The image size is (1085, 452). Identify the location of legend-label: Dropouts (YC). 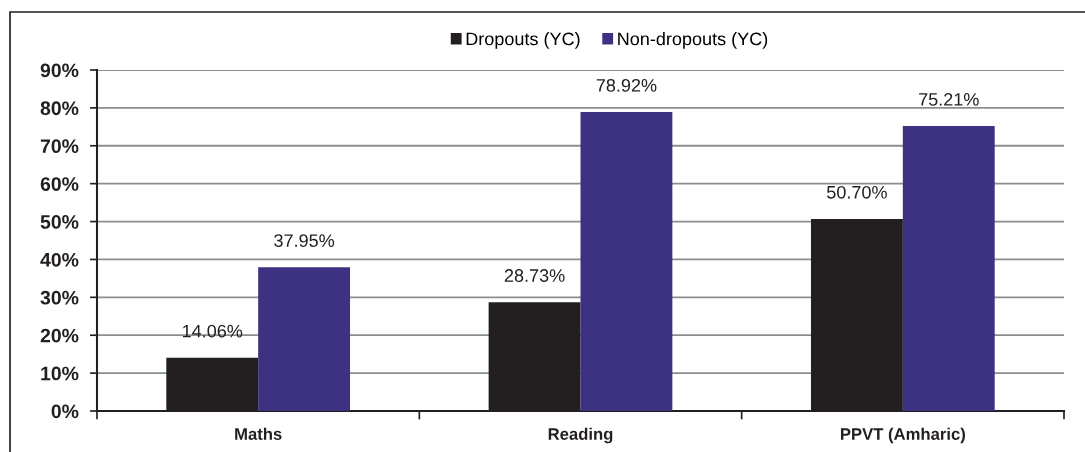
(523, 40).